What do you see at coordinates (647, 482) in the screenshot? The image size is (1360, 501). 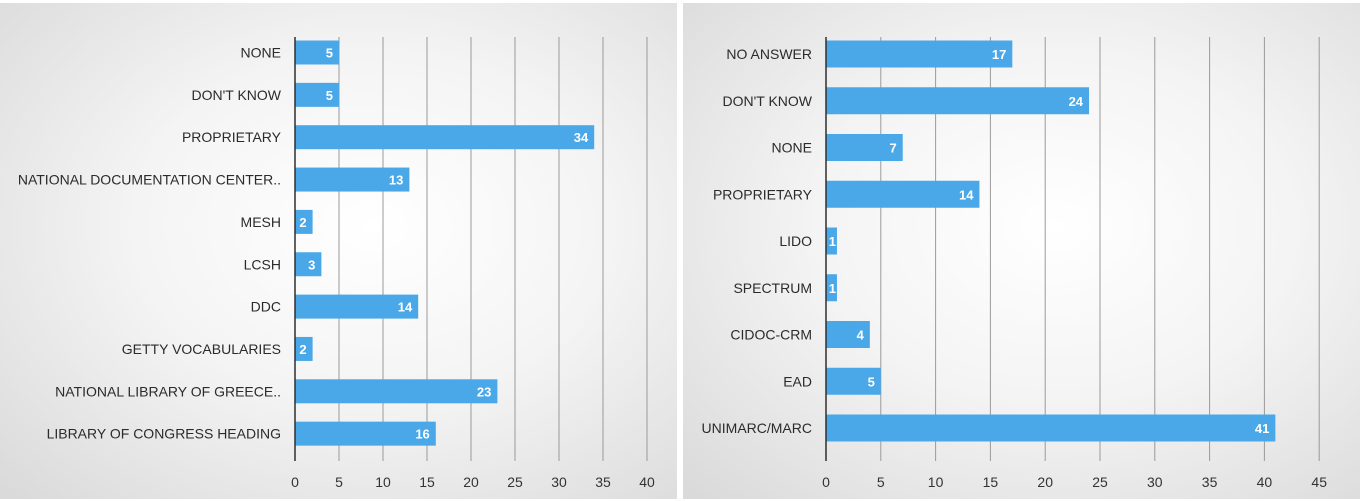 I see `left-x-tick-label: 40` at bounding box center [647, 482].